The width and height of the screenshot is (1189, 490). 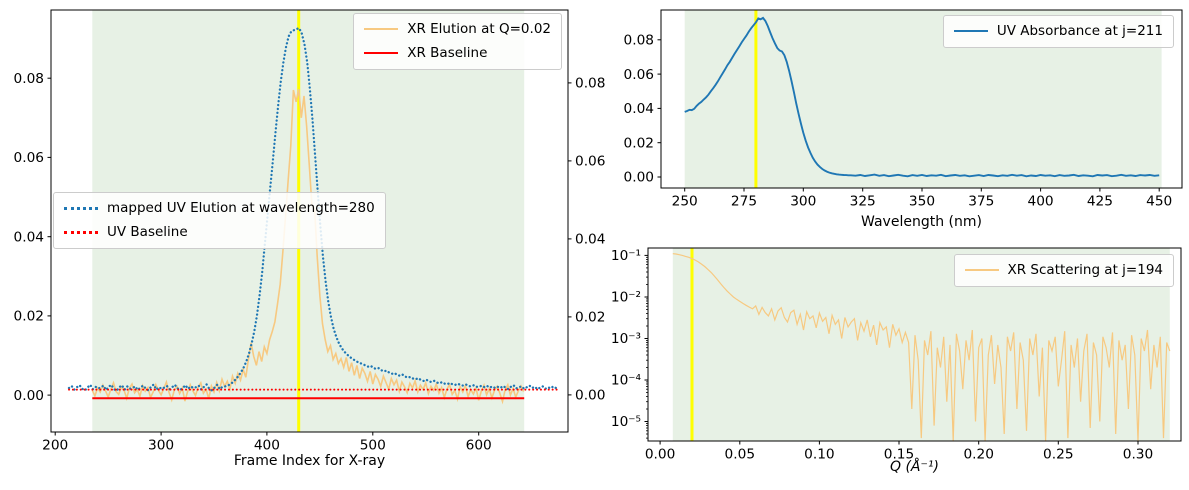 What do you see at coordinates (626, 339) in the screenshot?
I see `y-tick-label: 10⁻³` at bounding box center [626, 339].